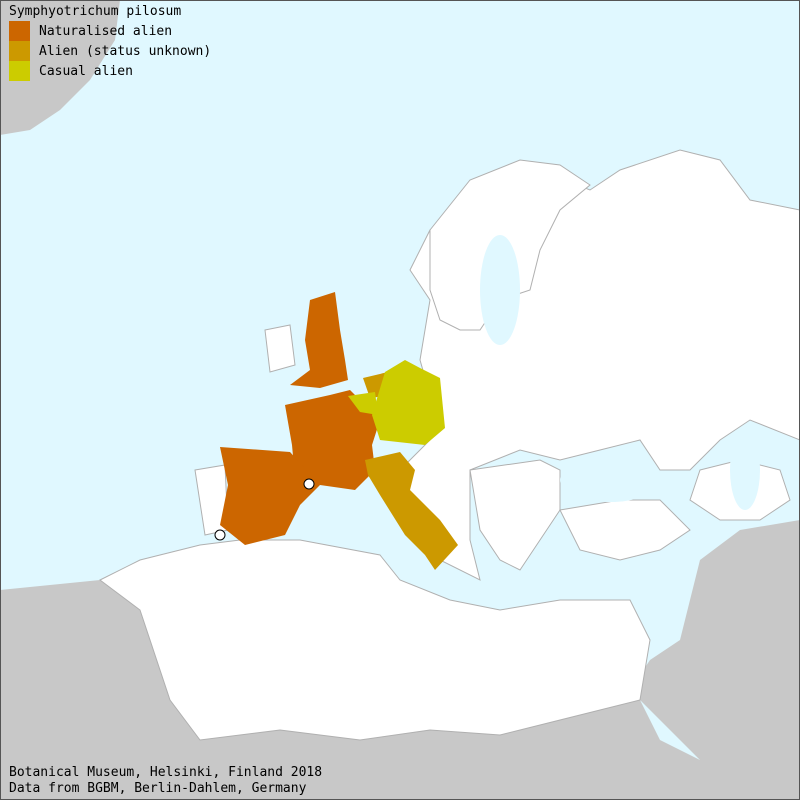 This screenshot has width=800, height=800. Describe the element at coordinates (158, 788) in the screenshot. I see `credit-line: Data from BGBM, Berlin-Dahlem, Germany` at that location.